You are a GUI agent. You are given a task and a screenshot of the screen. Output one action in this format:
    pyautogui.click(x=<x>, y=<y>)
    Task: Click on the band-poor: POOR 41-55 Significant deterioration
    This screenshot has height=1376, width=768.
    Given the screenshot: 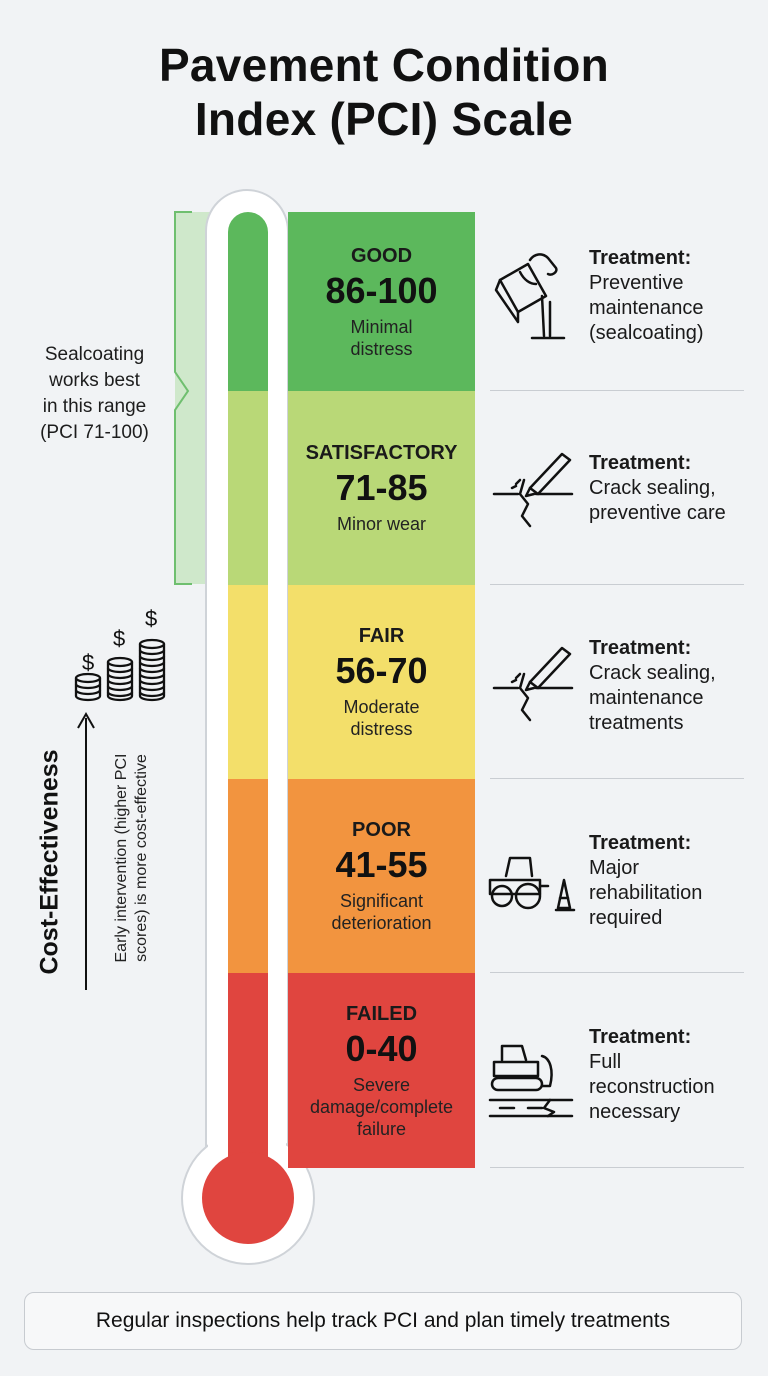 What is the action you would take?
    pyautogui.click(x=381, y=876)
    